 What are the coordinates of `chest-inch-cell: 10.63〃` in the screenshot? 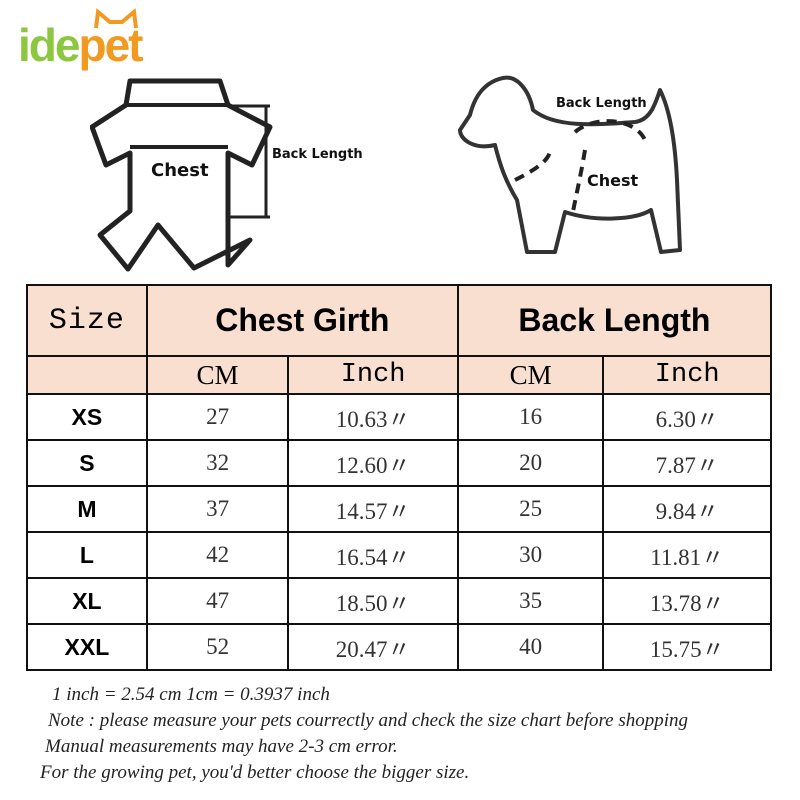 It's located at (373, 417).